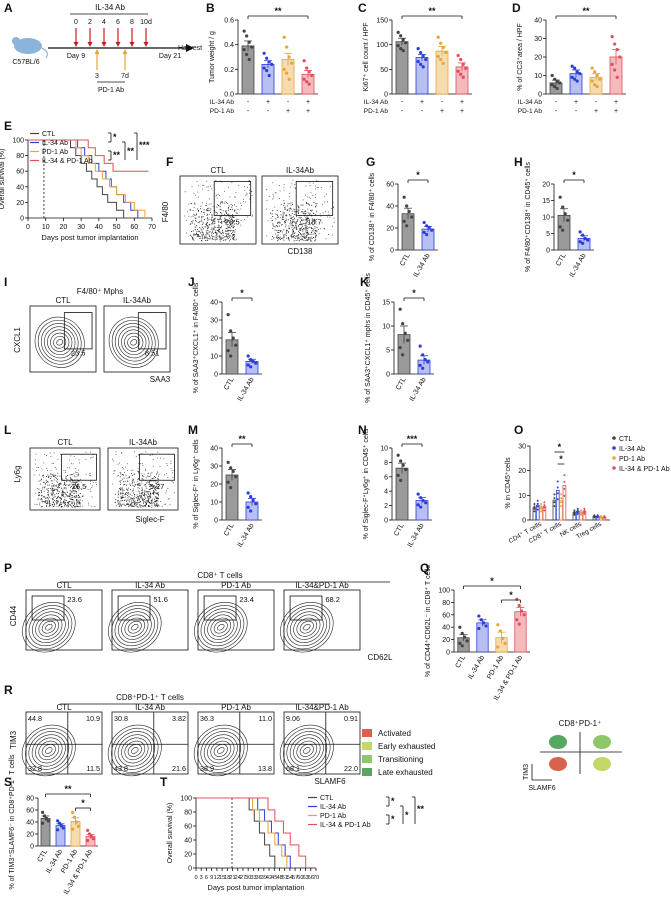 This screenshot has height=900, width=671. What do you see at coordinates (74, 599) in the screenshot?
I see `gate-percentage: 23.6` at bounding box center [74, 599].